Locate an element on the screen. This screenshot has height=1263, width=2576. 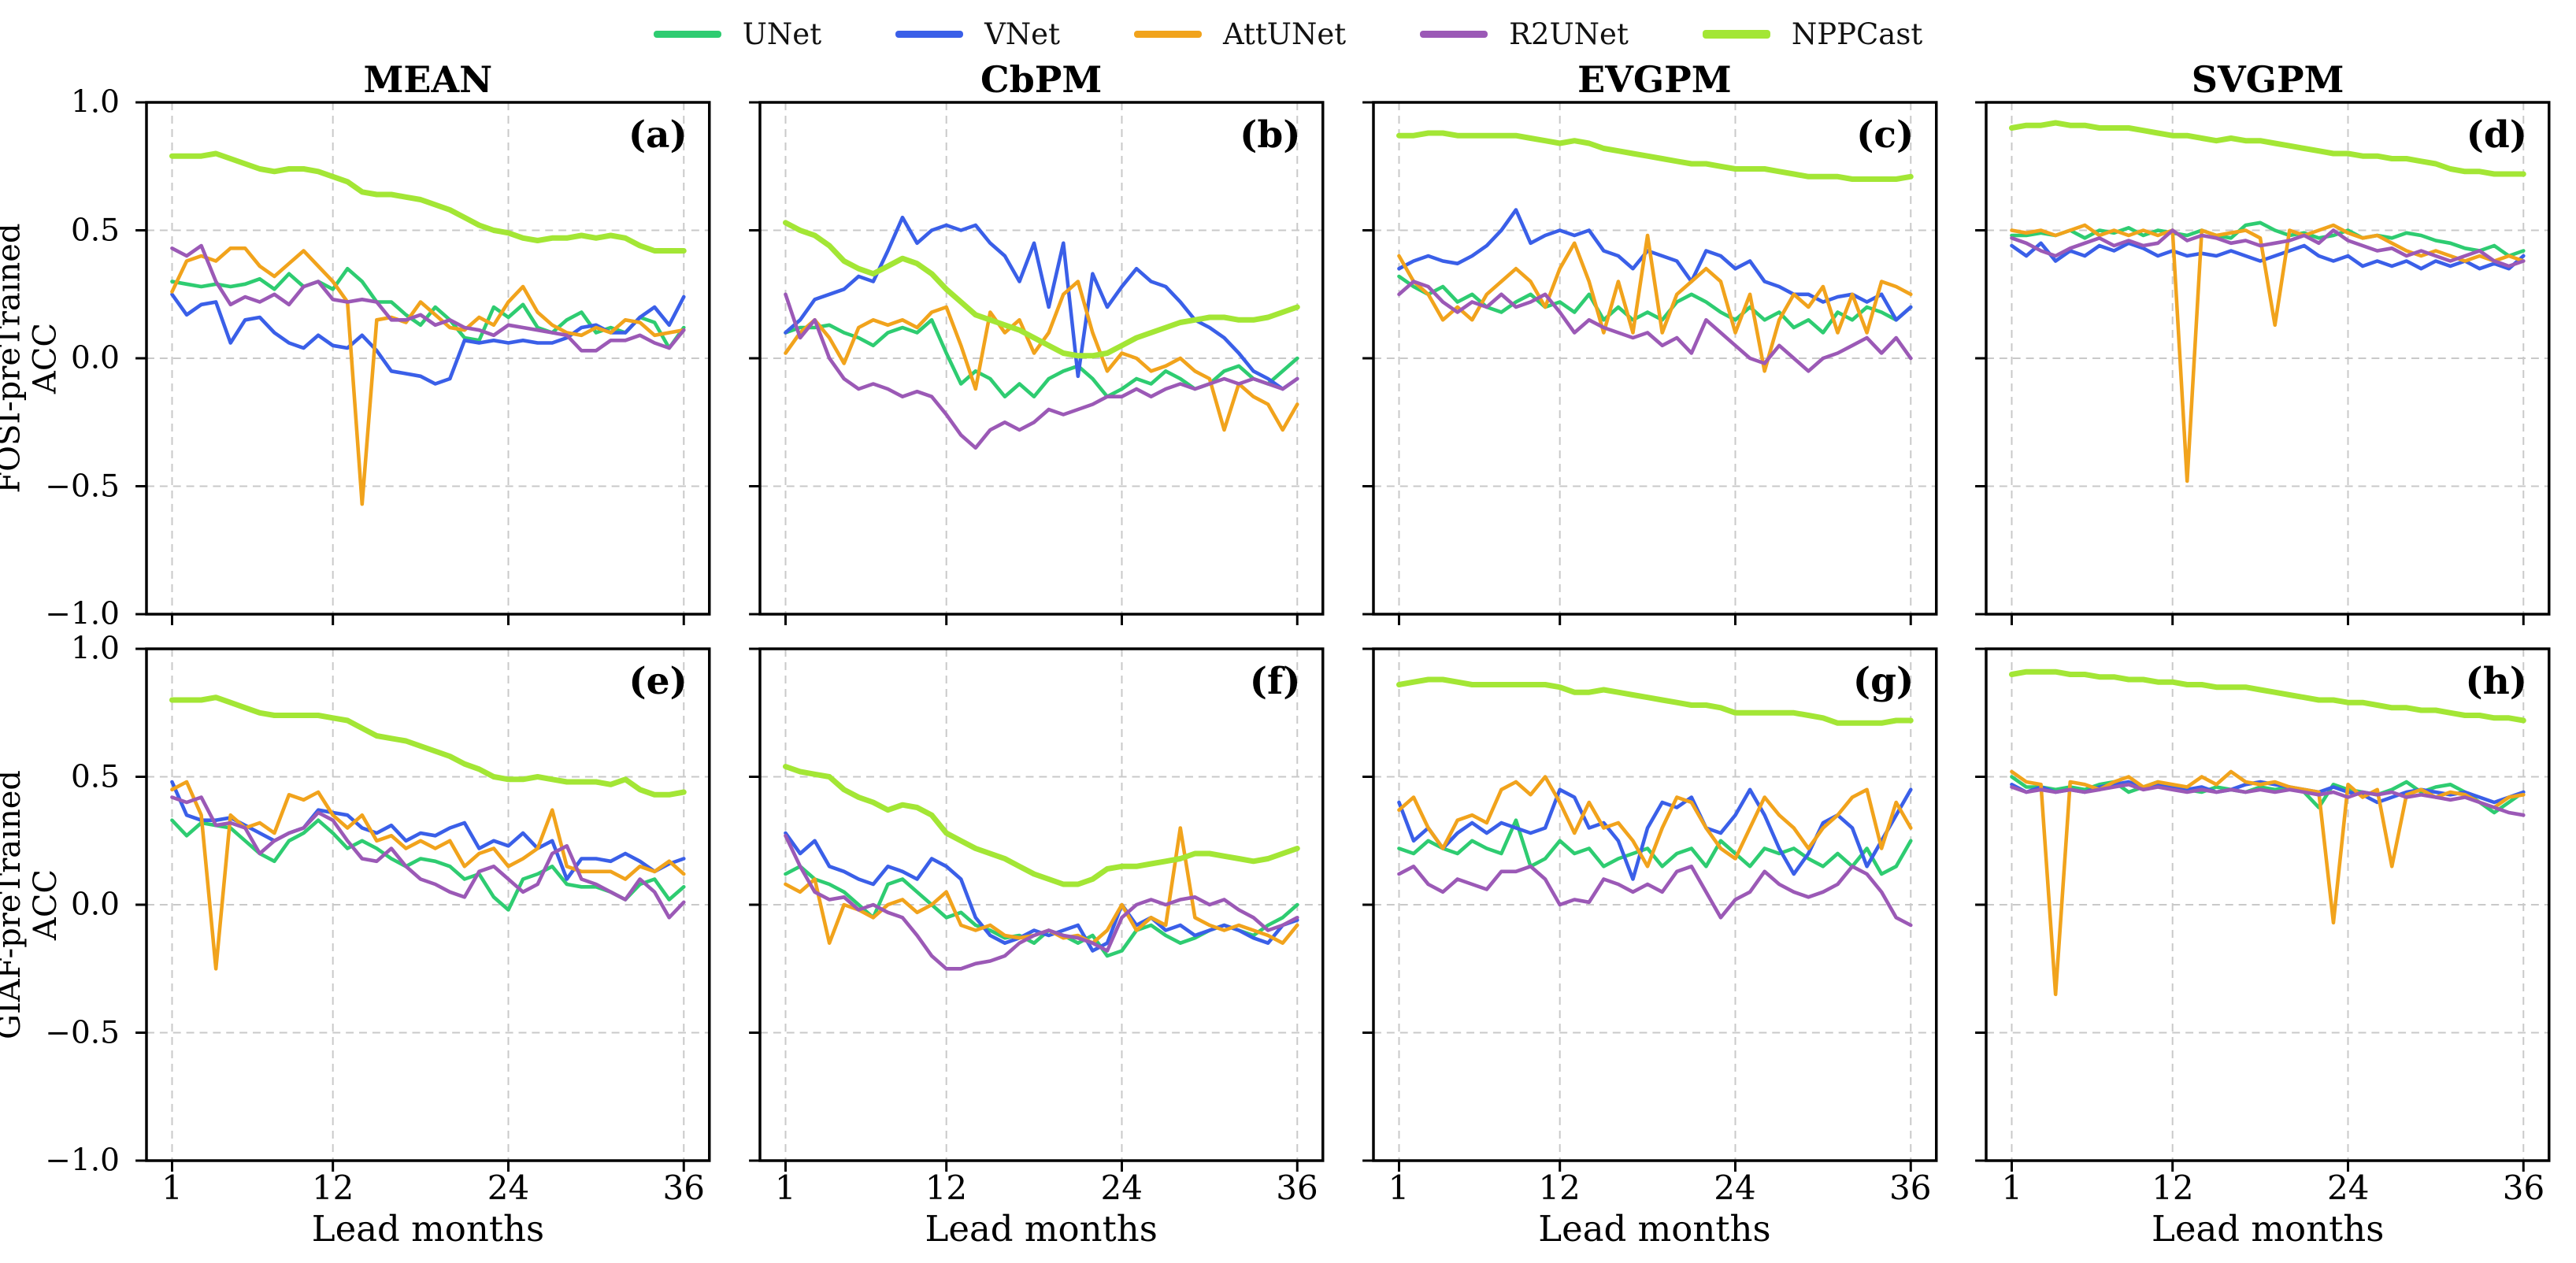
legend-item-attunet: AttUNet is located at coordinates (1240, 34).